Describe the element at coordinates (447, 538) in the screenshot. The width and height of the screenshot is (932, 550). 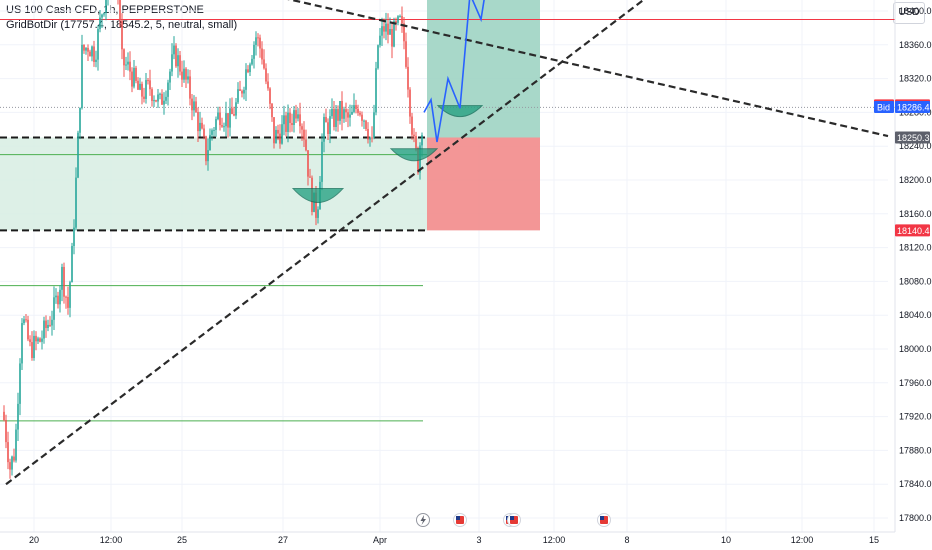
I see `time-axis: 20 12:00 25 27 Apr 3 12:00 8 10 12:00 15` at that location.